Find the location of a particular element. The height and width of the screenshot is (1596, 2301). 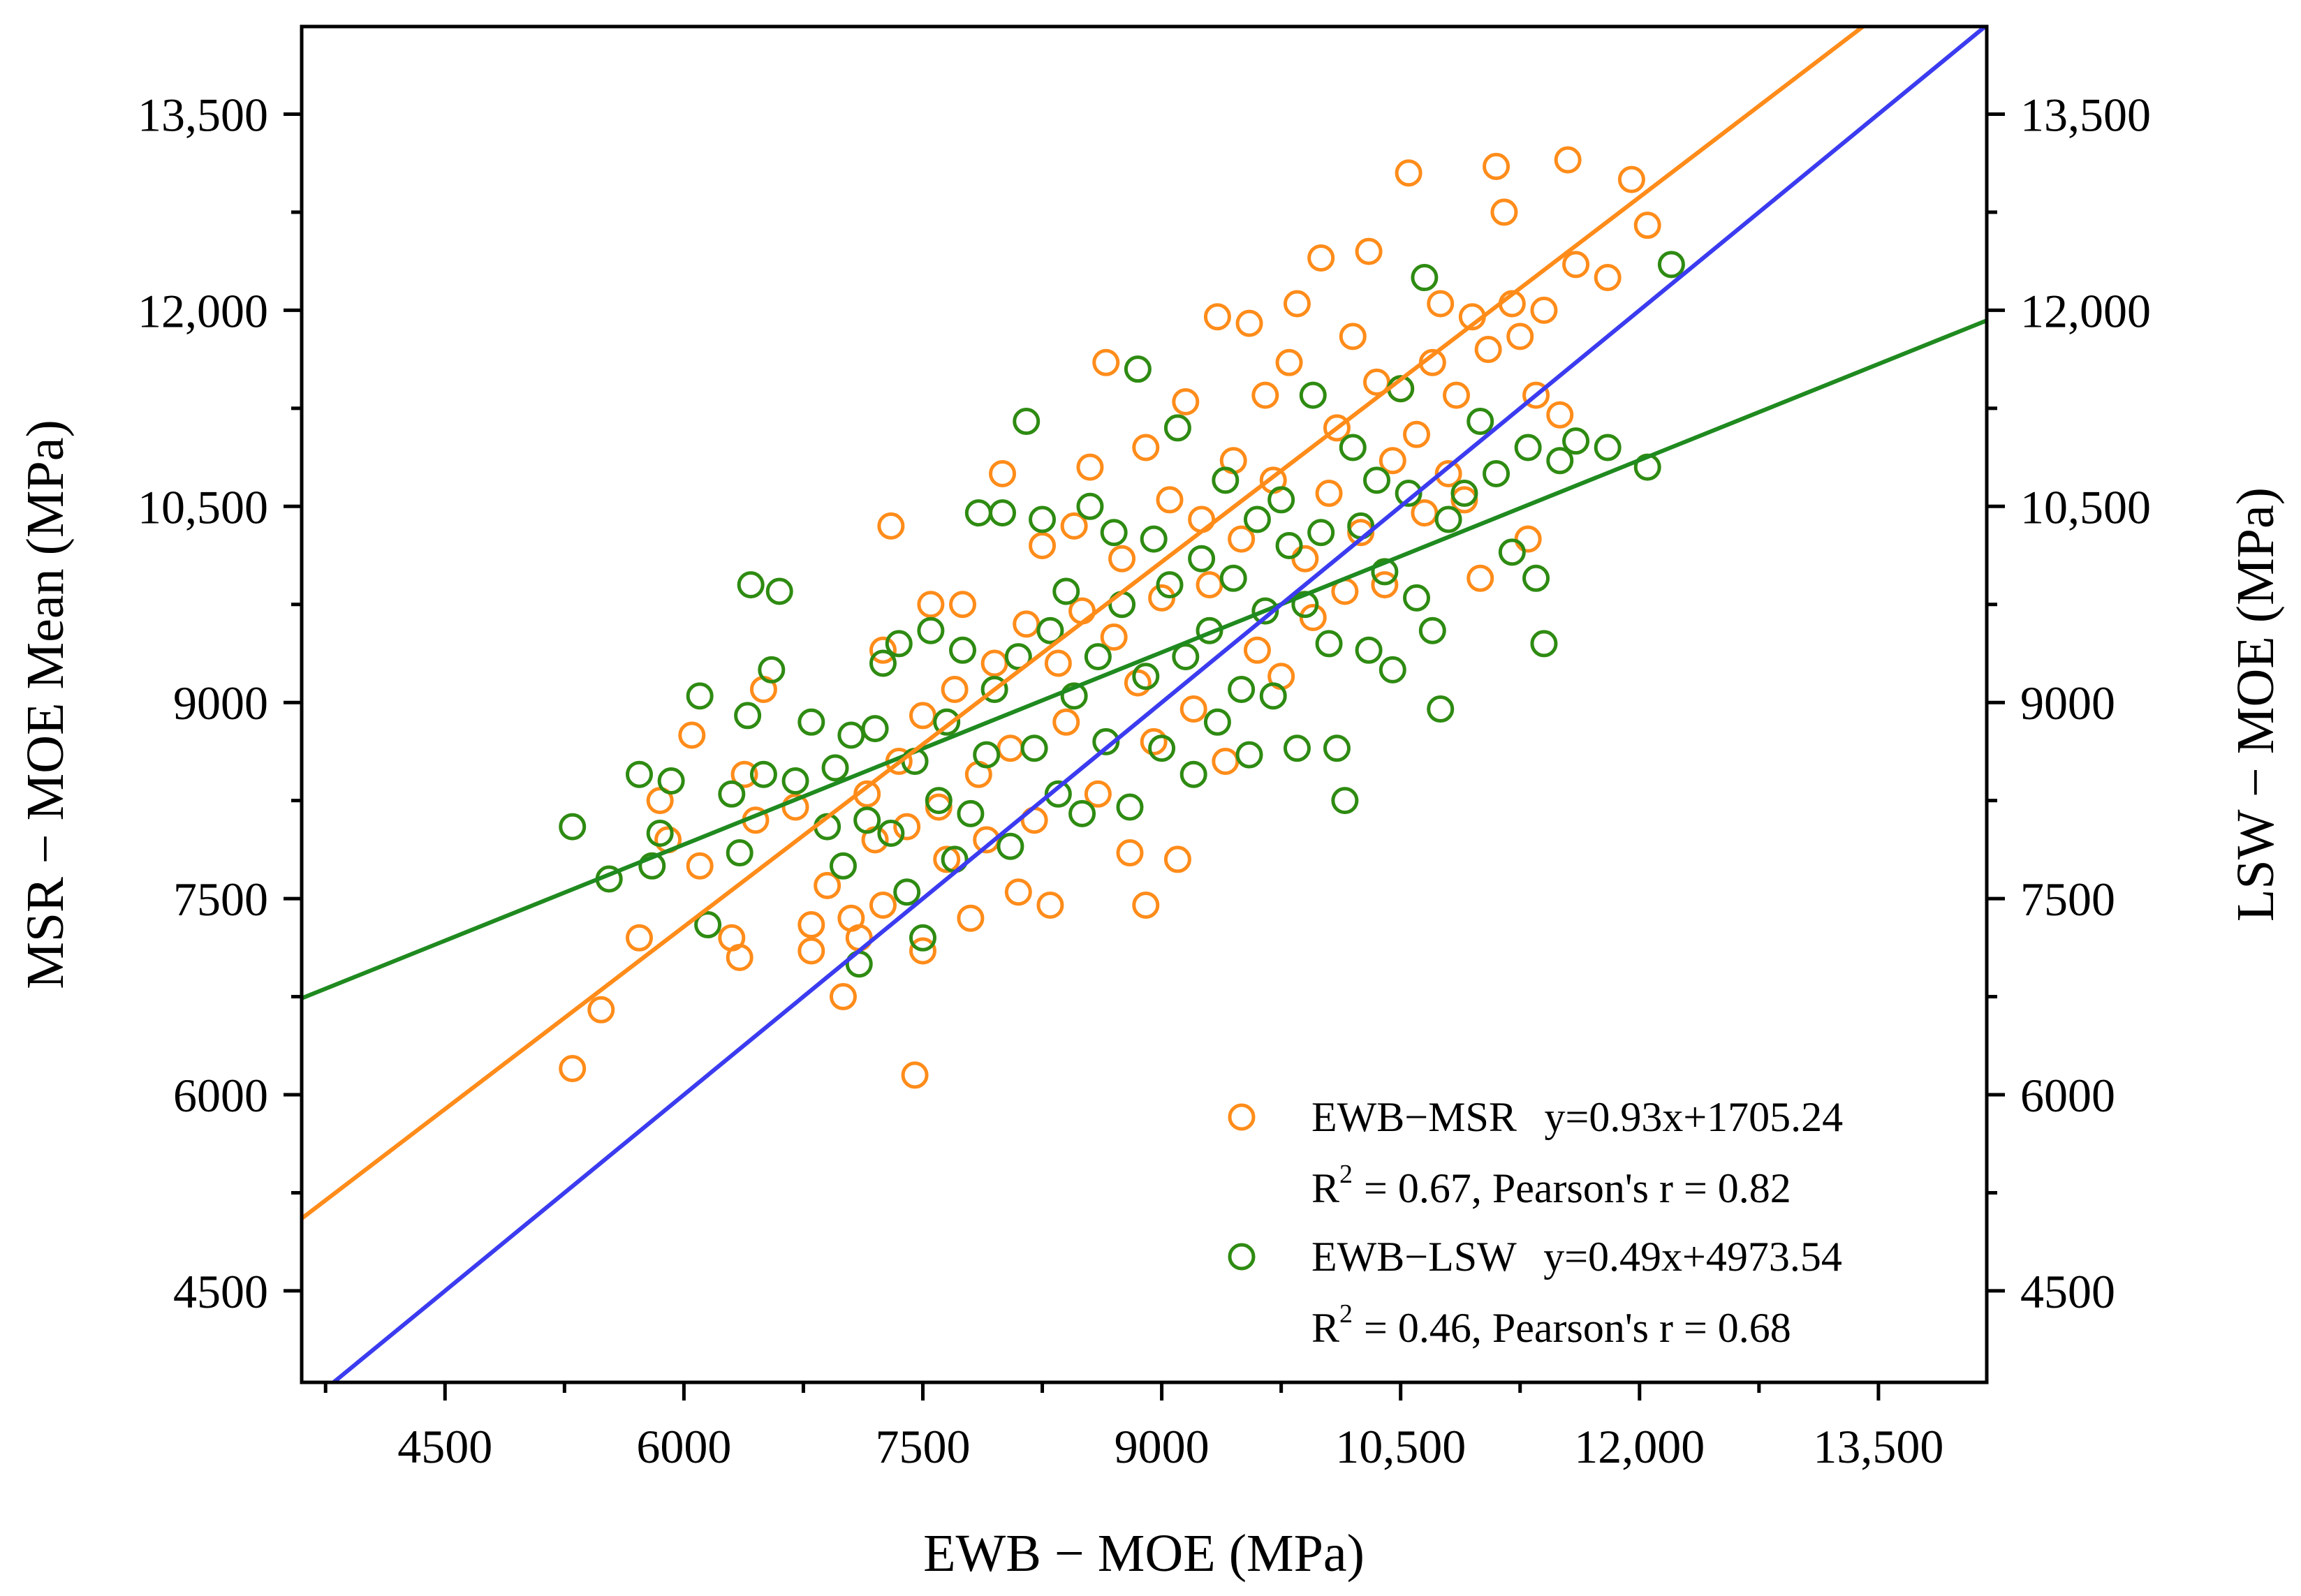

y-tick-label-right: 10,500 is located at coordinates (2085, 506).